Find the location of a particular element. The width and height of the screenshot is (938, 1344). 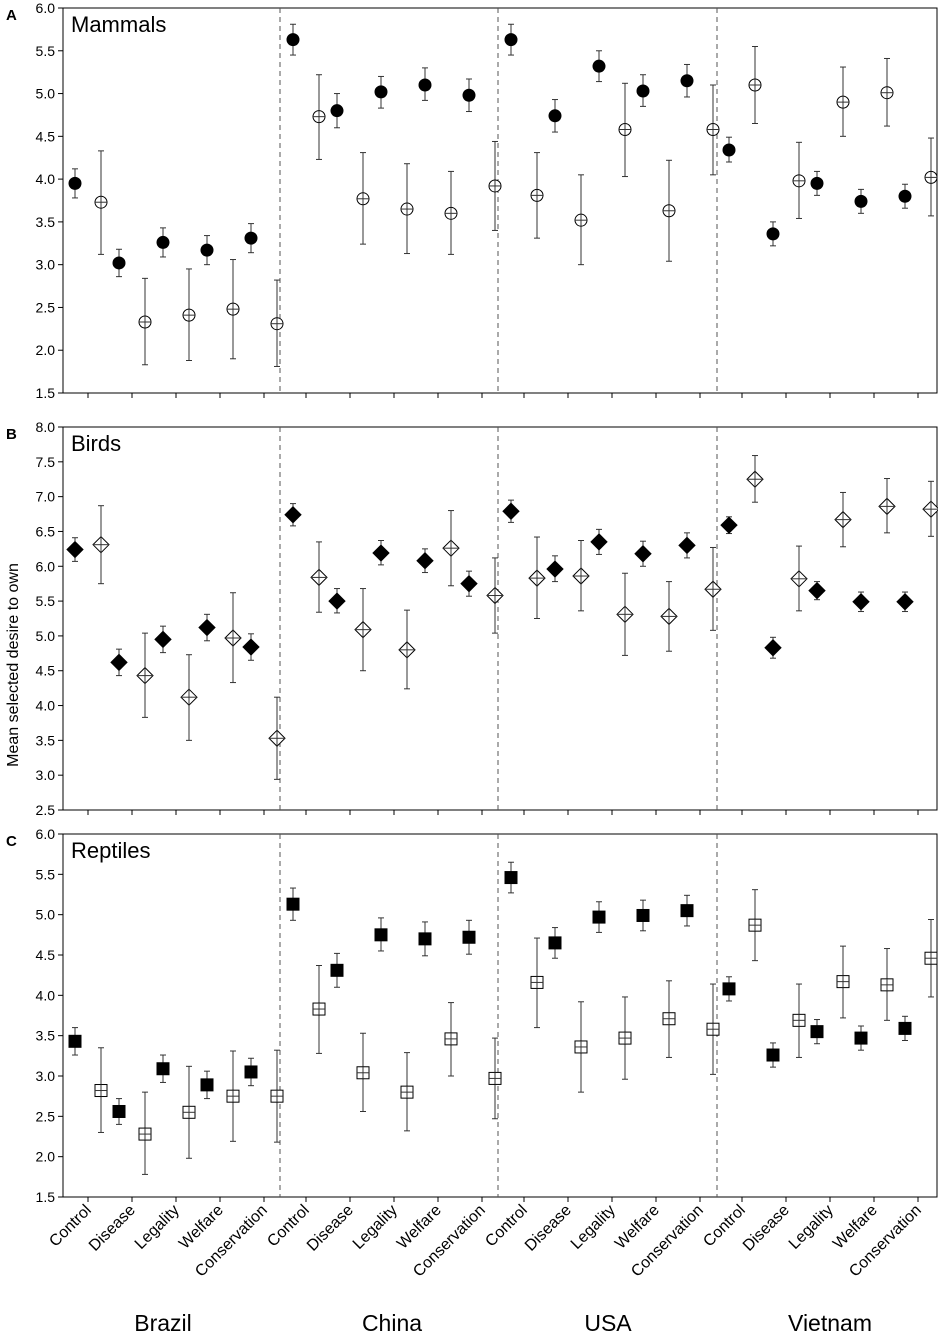

x-category-label: Disease is located at coordinates (330, 1228).